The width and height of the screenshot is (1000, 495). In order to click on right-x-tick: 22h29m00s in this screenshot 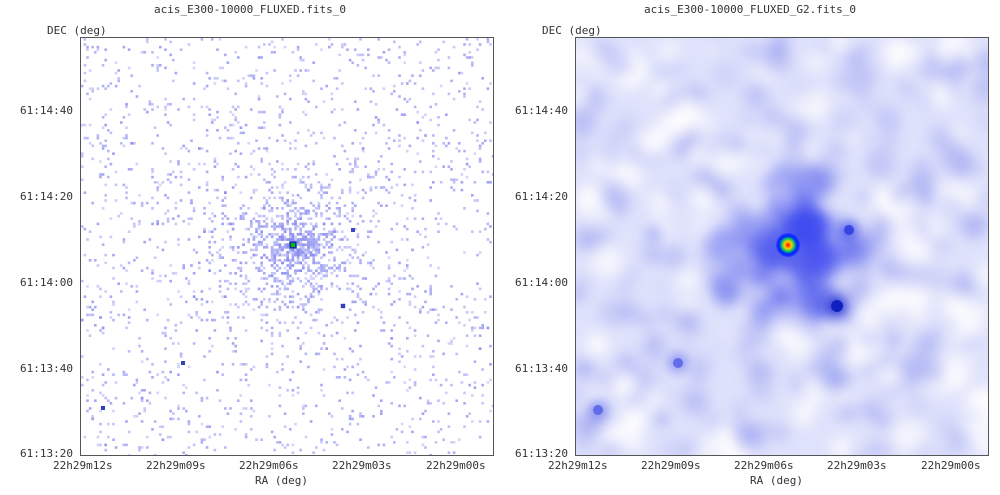, I will do `click(951, 465)`.